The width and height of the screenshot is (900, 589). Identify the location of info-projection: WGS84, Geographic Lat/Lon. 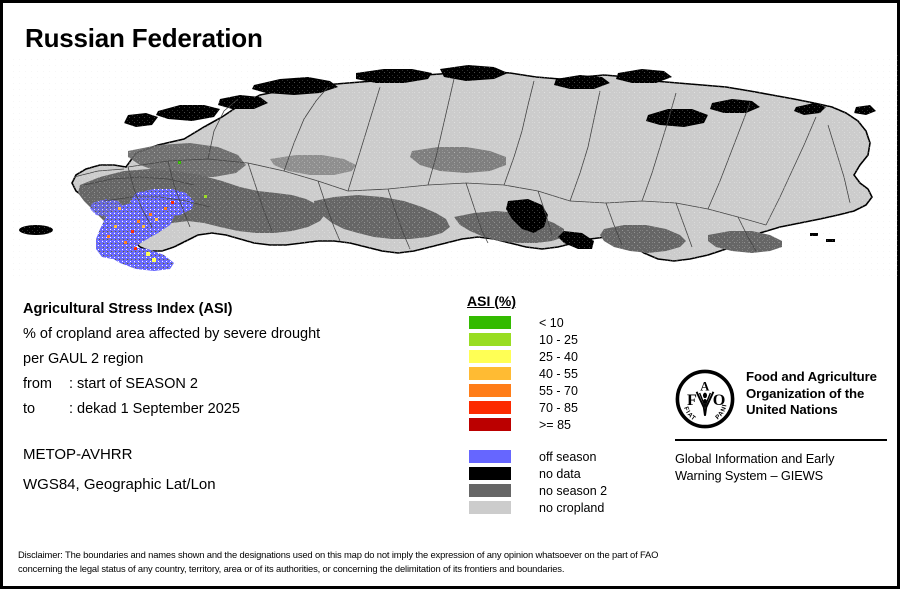
(119, 484).